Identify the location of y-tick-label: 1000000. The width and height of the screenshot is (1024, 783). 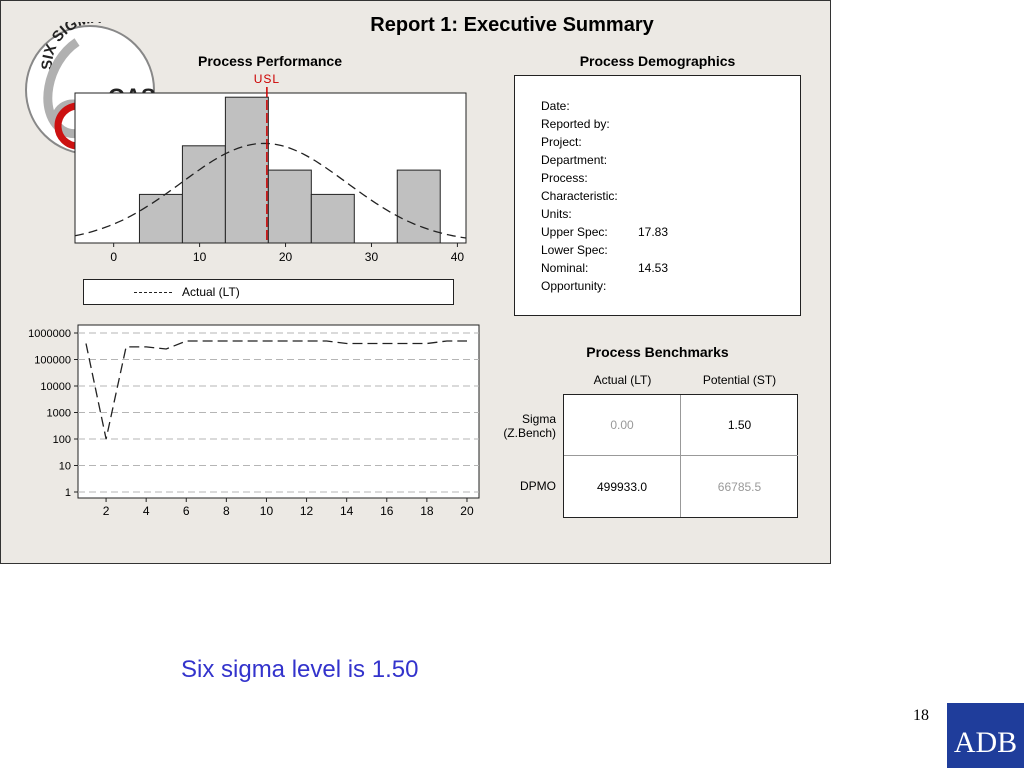
(49, 334).